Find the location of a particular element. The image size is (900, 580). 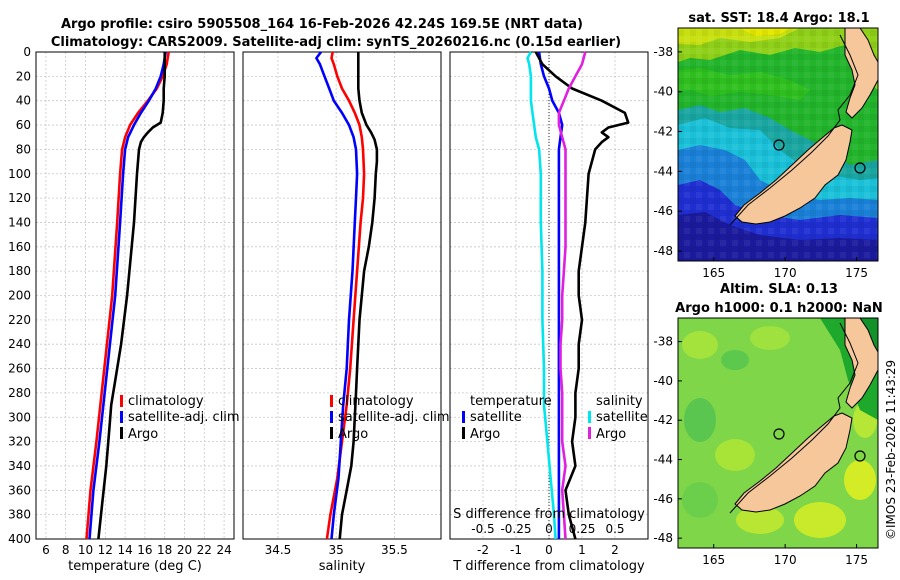

sla-north-island-landmass is located at coordinates (861, 363).